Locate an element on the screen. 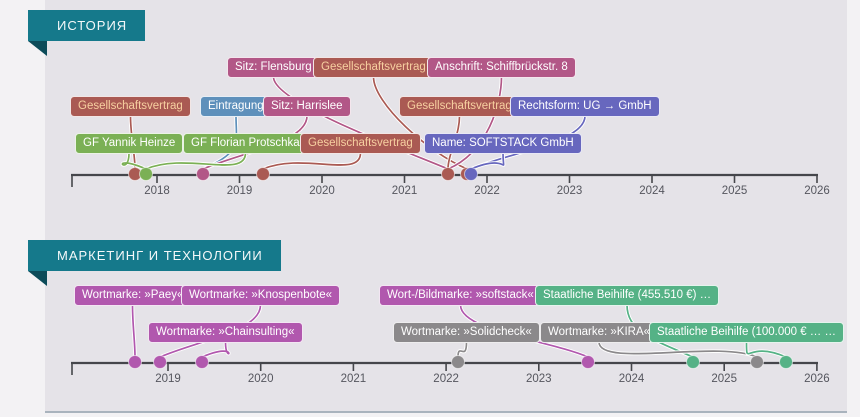 The height and width of the screenshot is (417, 860). event-label: Sitz: Harrislee is located at coordinates (307, 106).